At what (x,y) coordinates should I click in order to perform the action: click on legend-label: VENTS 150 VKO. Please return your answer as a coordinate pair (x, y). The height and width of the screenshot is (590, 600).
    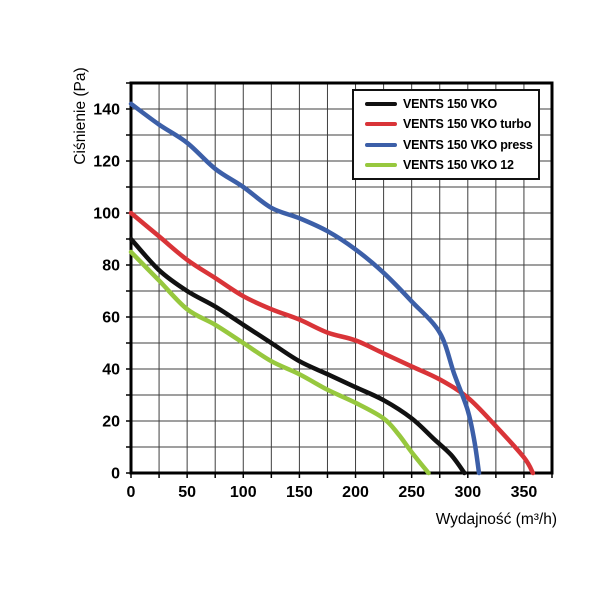
    Looking at the image, I should click on (450, 104).